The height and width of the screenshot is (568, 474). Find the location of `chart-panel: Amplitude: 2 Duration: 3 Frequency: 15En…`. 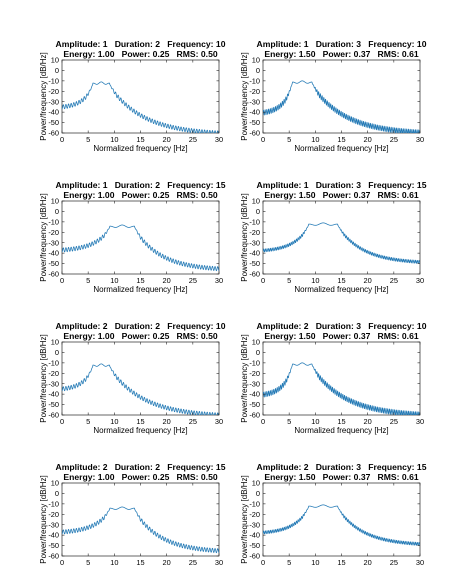

chart-panel: Amplitude: 2 Duration: 3 Frequency: 15En… is located at coordinates (333, 515).